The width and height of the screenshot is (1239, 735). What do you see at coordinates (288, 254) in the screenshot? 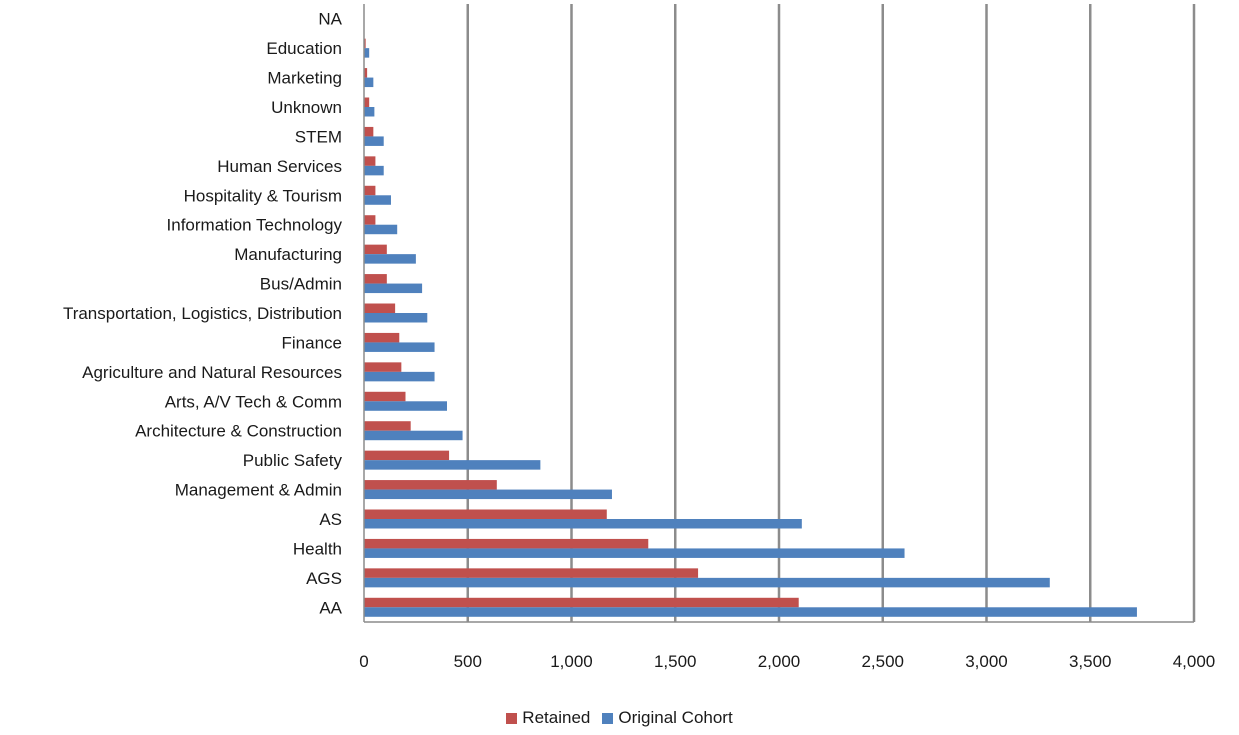
I see `category-label: Manufacturing` at bounding box center [288, 254].